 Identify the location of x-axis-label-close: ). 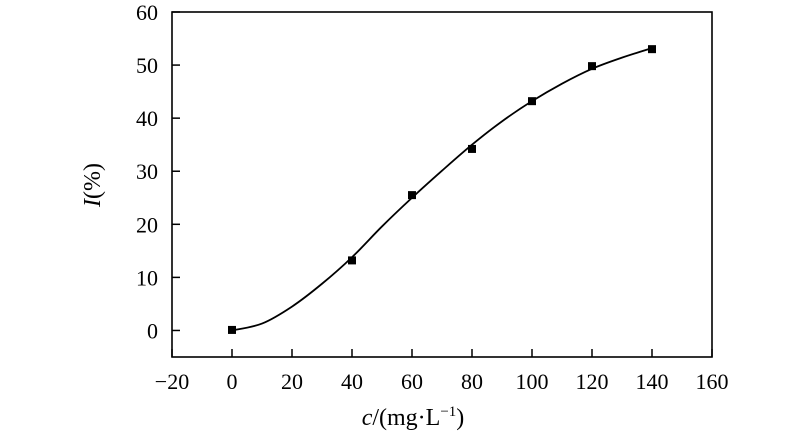
(460, 418).